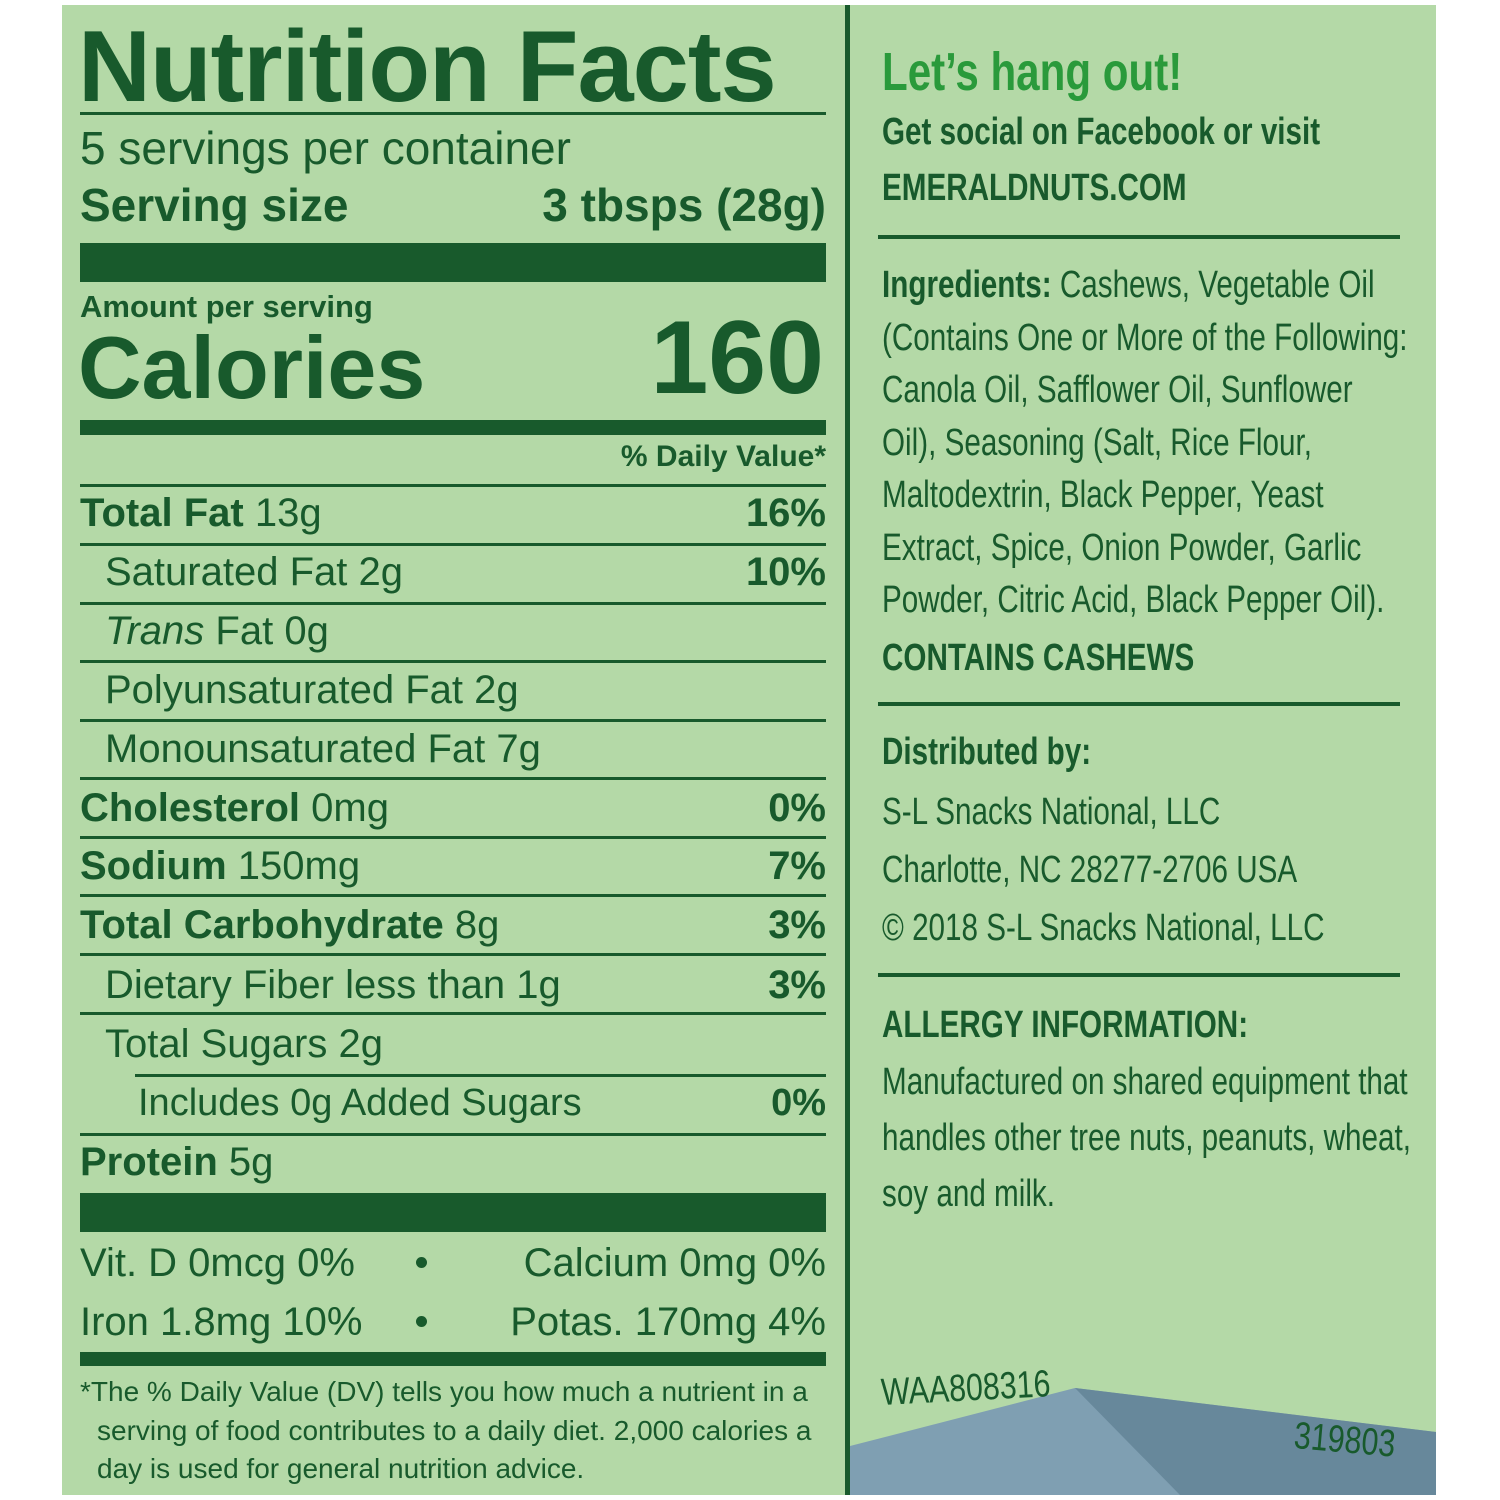 The height and width of the screenshot is (1500, 1500). What do you see at coordinates (284, 690) in the screenshot?
I see `nutrient-name: Polyunsaturated Fat` at bounding box center [284, 690].